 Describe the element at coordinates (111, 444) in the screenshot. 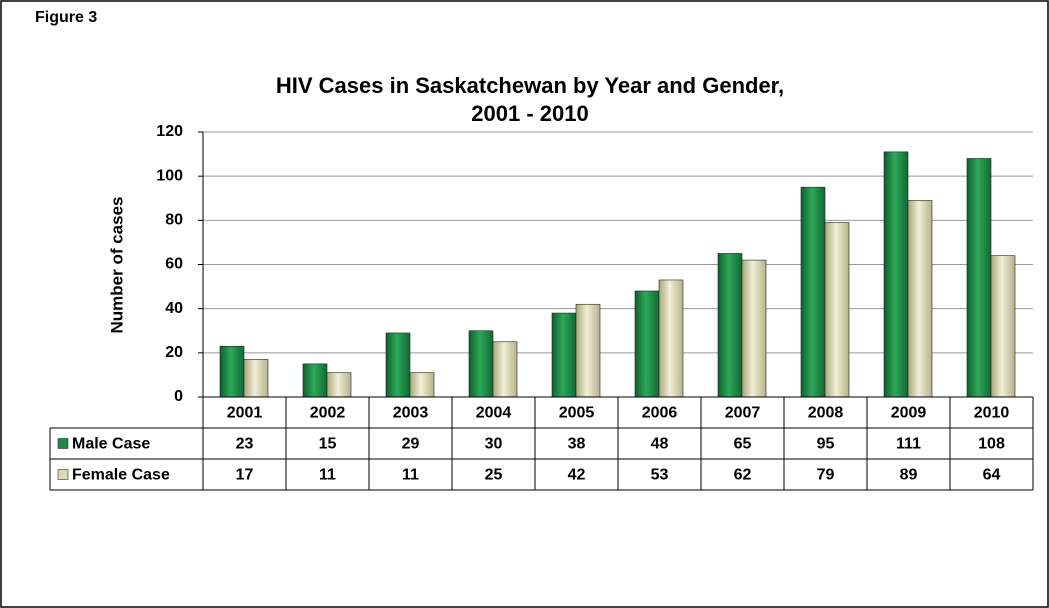

I see `legend-label: Male Case` at that location.